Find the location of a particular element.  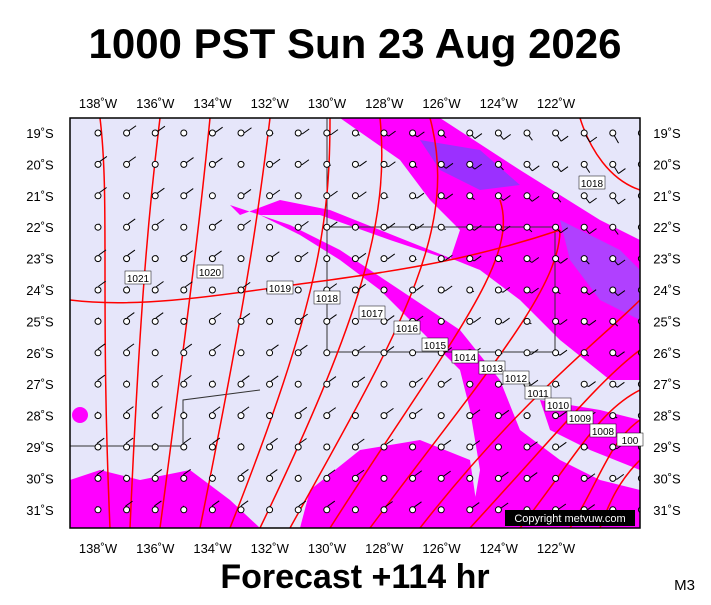

lat-label: 28˚S is located at coordinates (40, 416).